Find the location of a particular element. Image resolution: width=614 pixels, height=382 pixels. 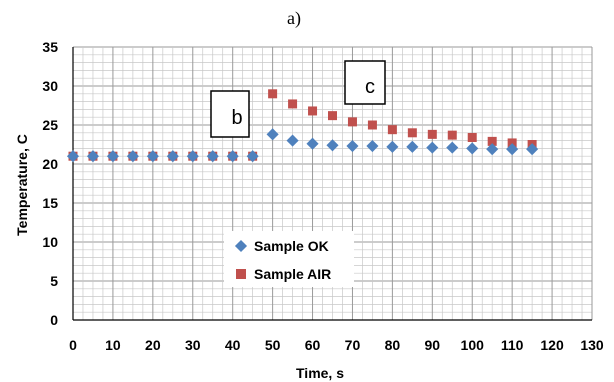

legend-marker-diamond is located at coordinates (241, 246).